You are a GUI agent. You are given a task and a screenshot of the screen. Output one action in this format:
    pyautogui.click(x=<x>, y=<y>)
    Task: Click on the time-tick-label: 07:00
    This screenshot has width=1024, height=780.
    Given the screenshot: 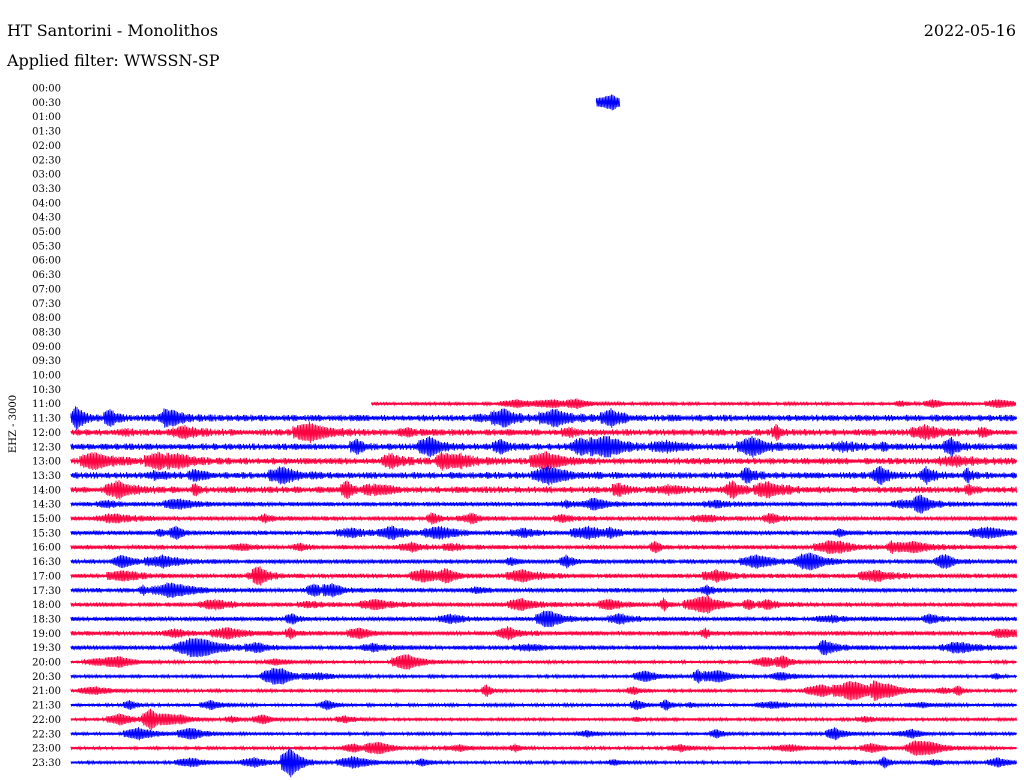 What is the action you would take?
    pyautogui.click(x=46, y=289)
    